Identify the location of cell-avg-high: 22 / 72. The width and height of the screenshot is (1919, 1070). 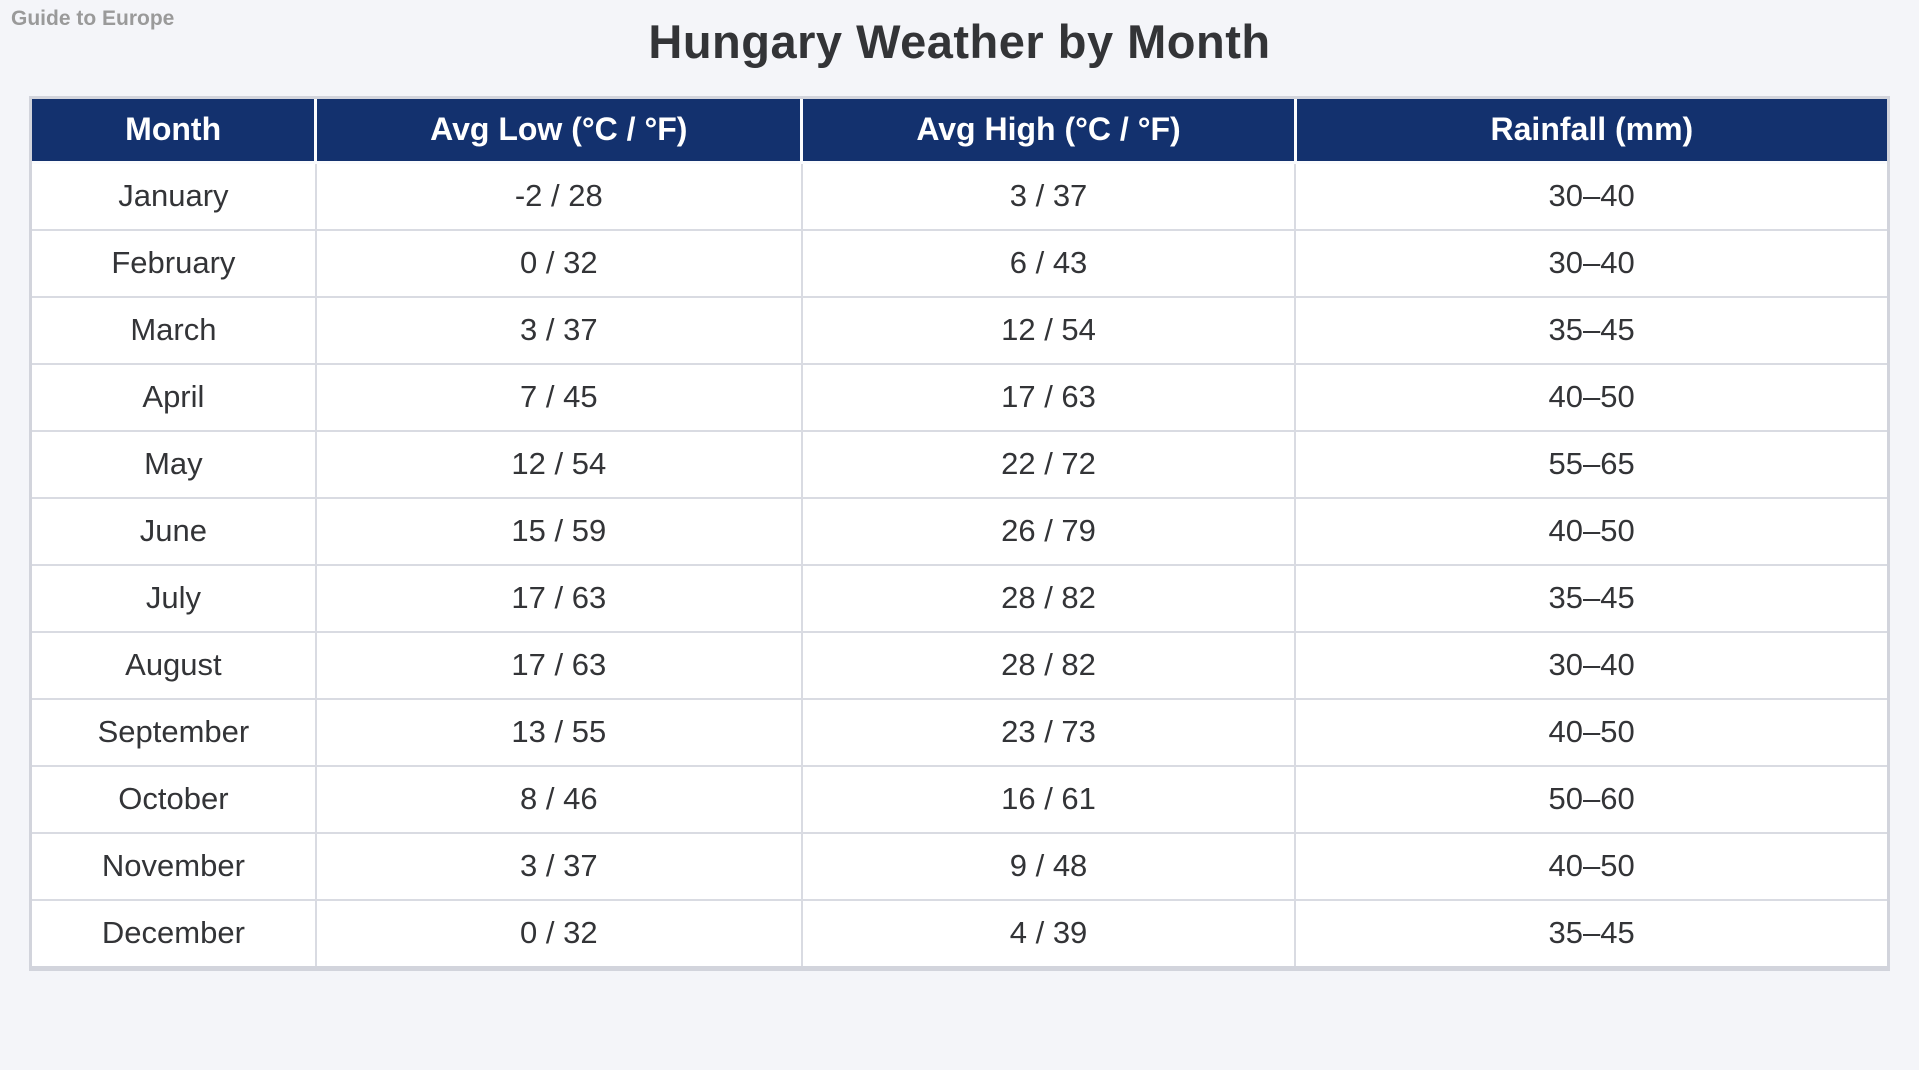
(1048, 464).